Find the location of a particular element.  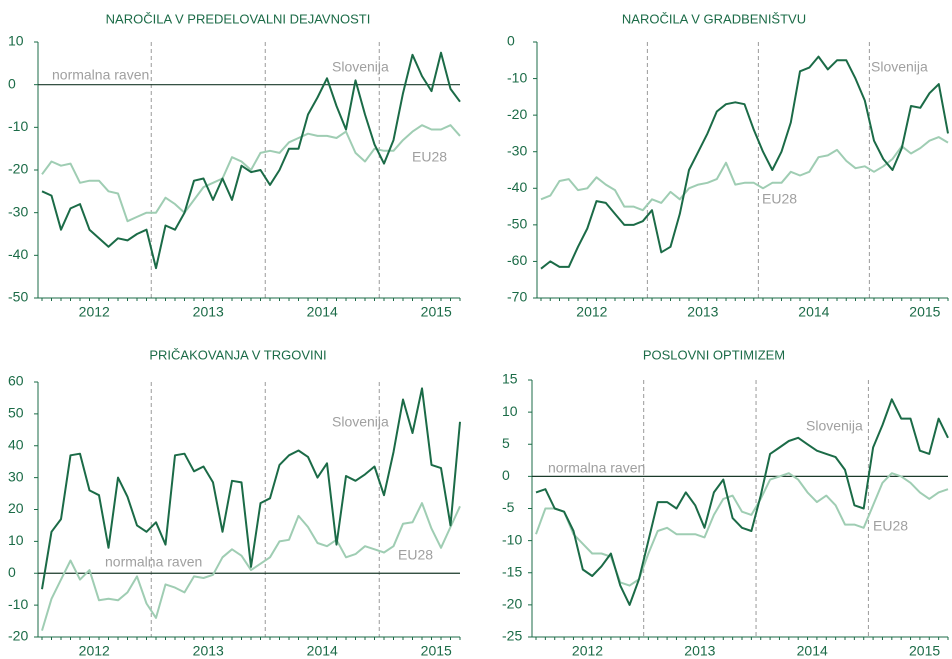

y-tick-label: 50 is located at coordinates (16, 413).